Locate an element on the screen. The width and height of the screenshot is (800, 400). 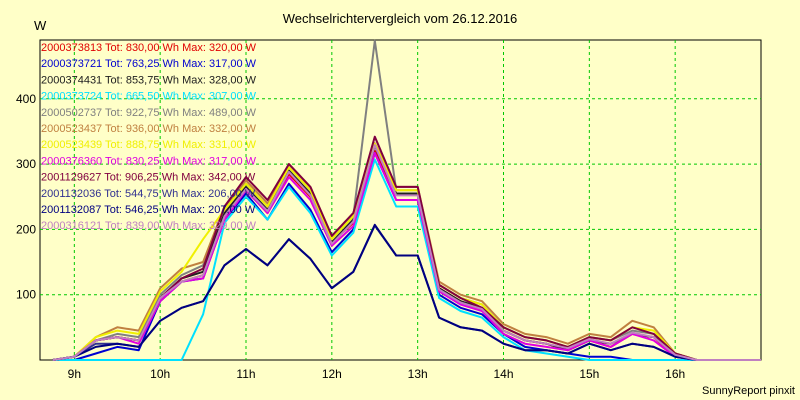
legend-entry: 2001129627 Tot: 906,25 Wh Max: 342,00 W is located at coordinates (148, 178).